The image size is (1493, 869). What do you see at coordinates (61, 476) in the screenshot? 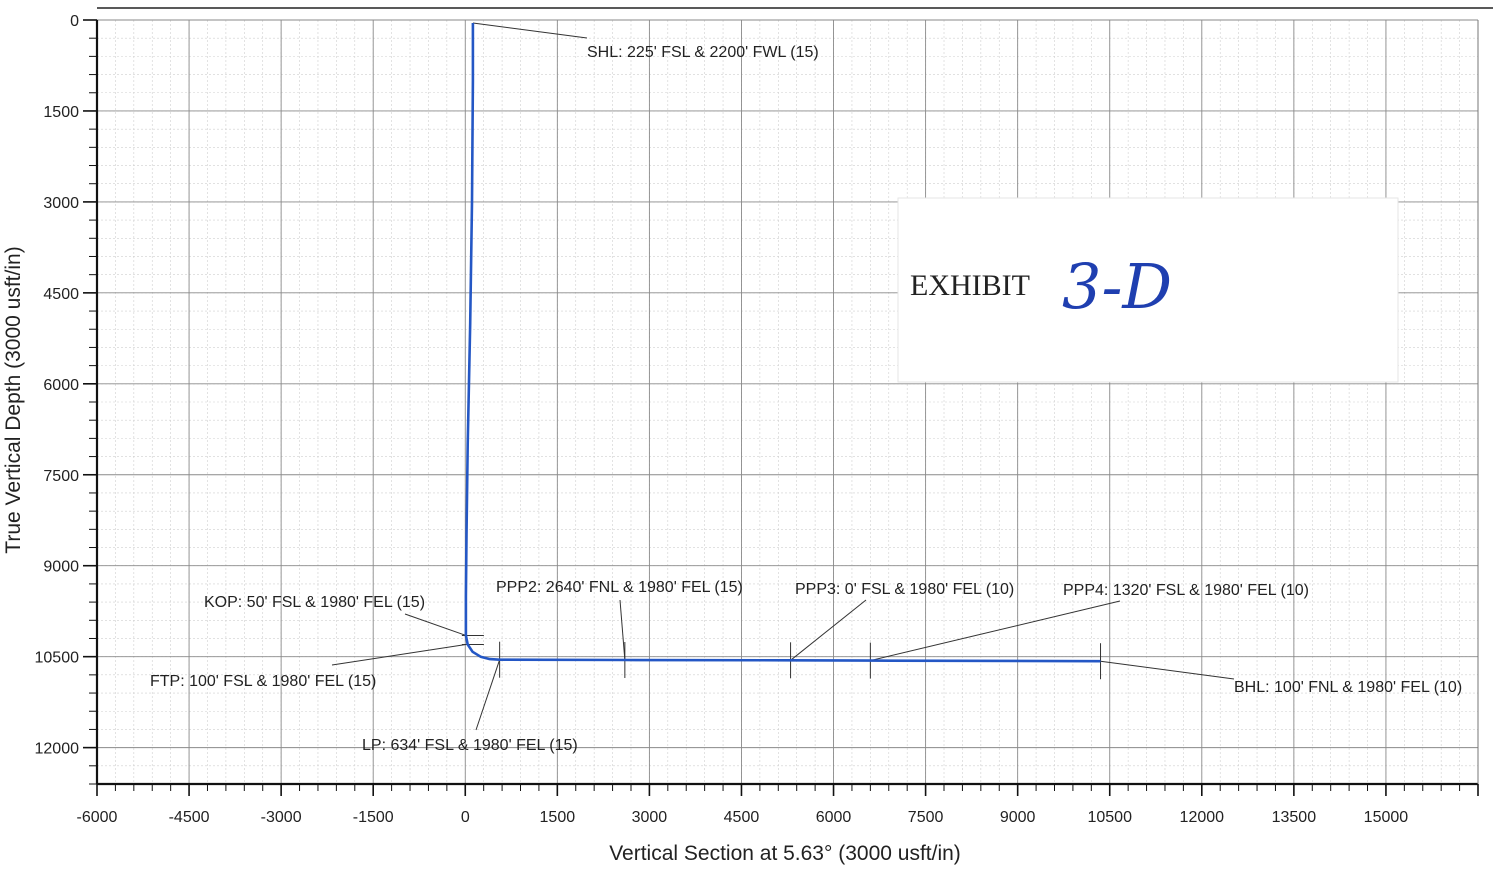
I see `y-tick-label: 7500` at bounding box center [61, 476].